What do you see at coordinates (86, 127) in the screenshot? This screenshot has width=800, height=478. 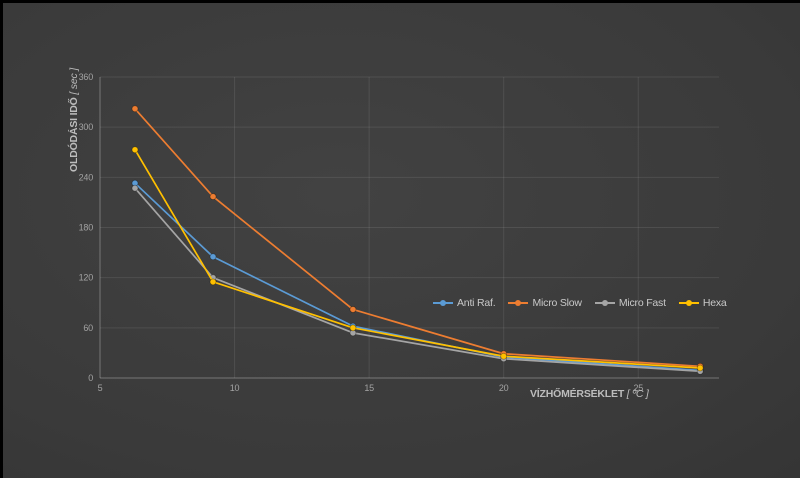 I see `y-tick-label: 300` at bounding box center [86, 127].